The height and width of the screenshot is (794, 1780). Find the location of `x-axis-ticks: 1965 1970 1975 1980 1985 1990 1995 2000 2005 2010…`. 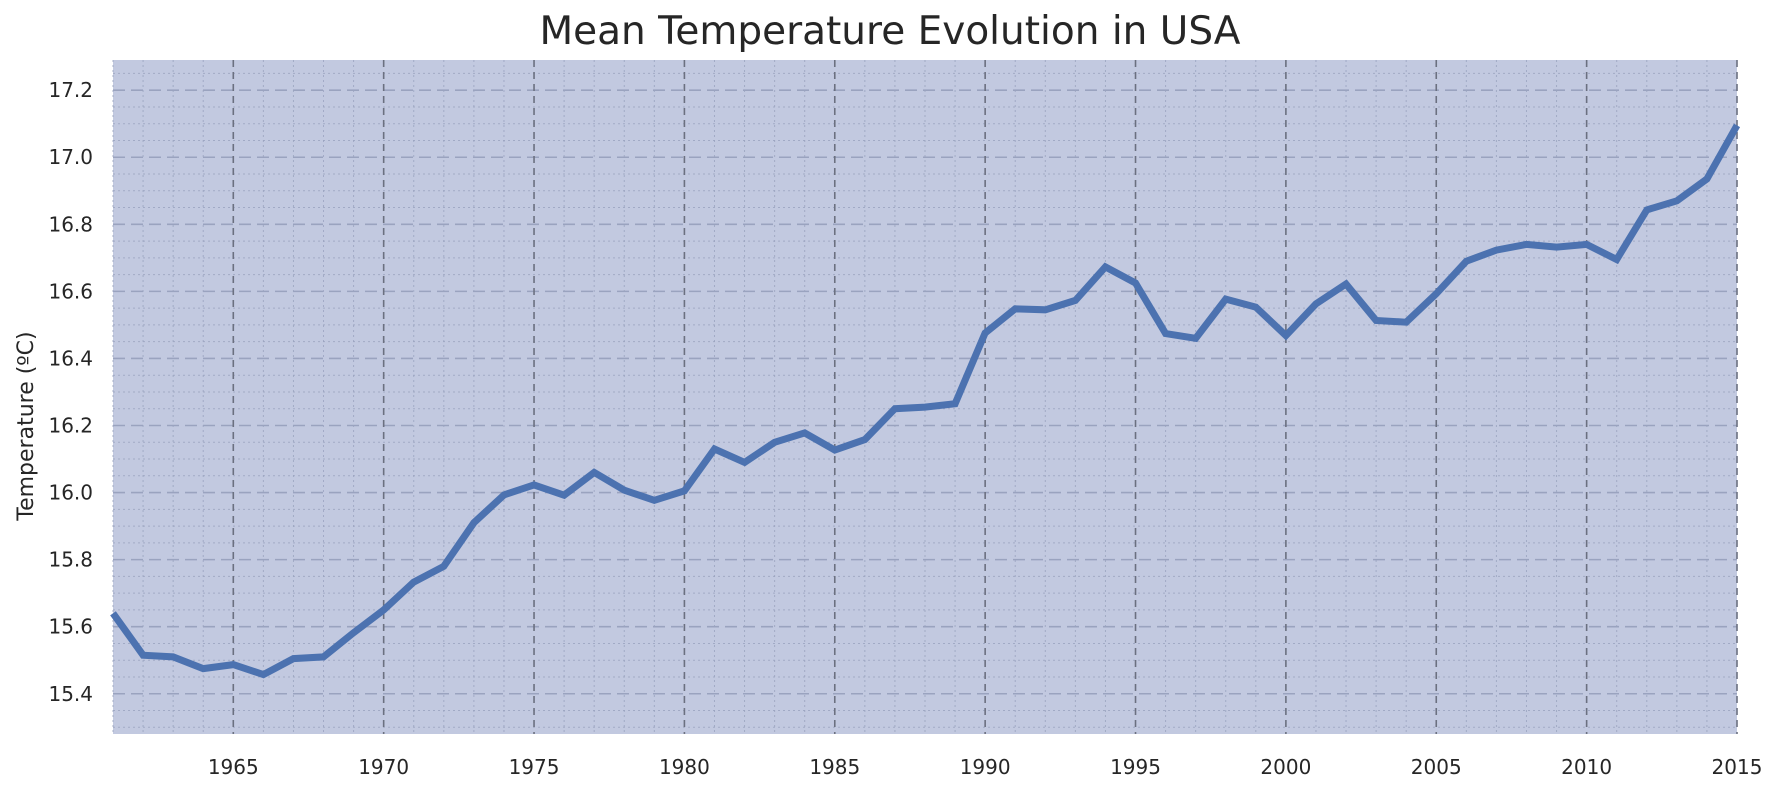

x-axis-ticks: 1965 1970 1975 1980 1985 1990 1995 2000 2005 2010… is located at coordinates (985, 767).